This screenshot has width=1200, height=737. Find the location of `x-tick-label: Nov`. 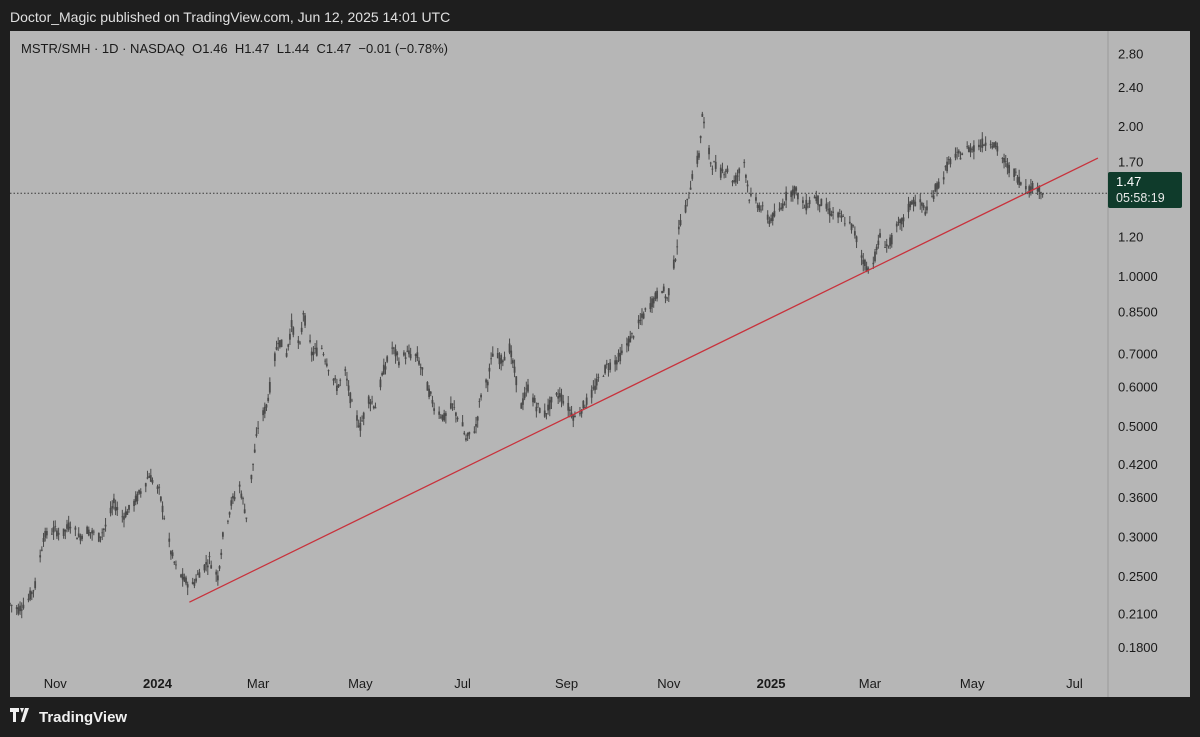

x-tick-label: Nov is located at coordinates (56, 683).